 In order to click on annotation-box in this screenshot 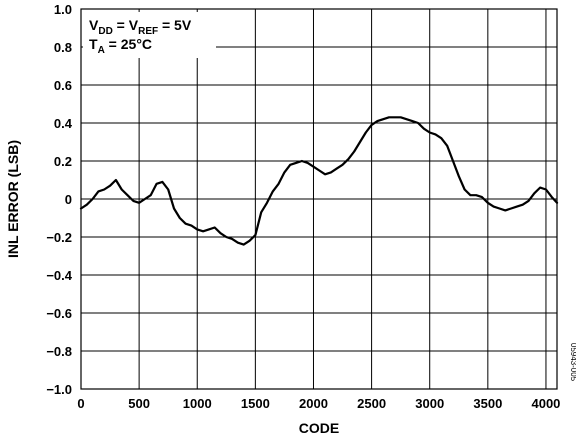, I will do `click(149, 35)`.